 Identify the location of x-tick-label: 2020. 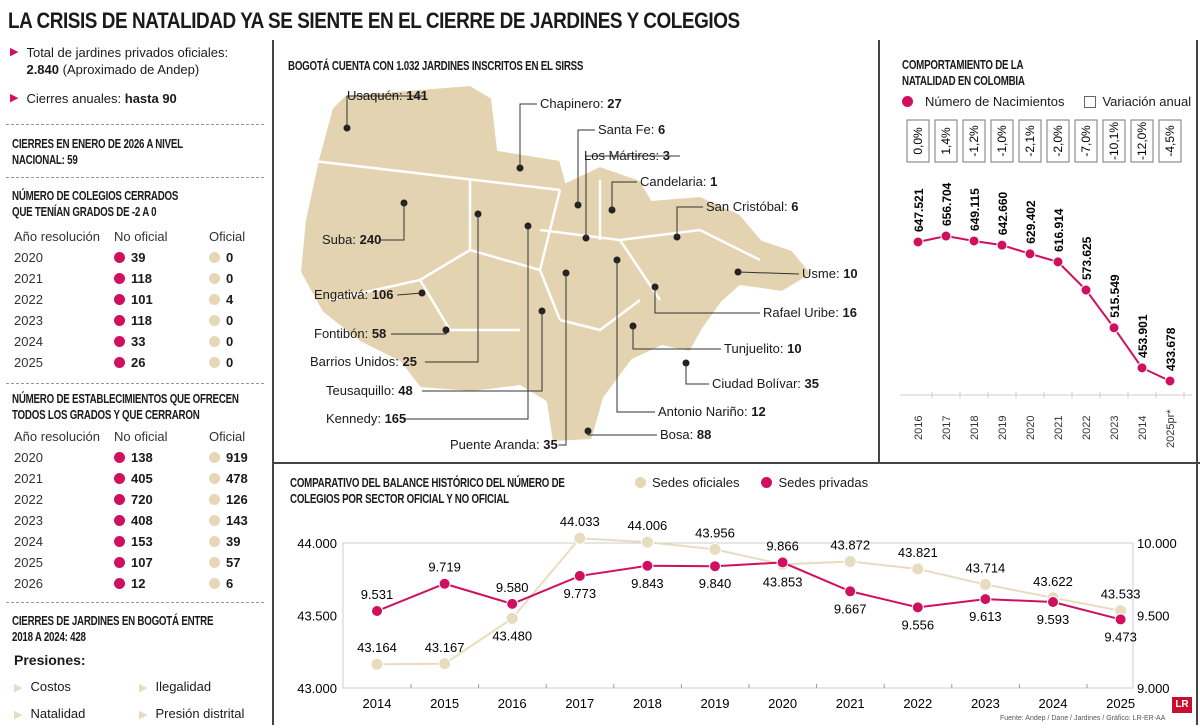
(1031, 428).